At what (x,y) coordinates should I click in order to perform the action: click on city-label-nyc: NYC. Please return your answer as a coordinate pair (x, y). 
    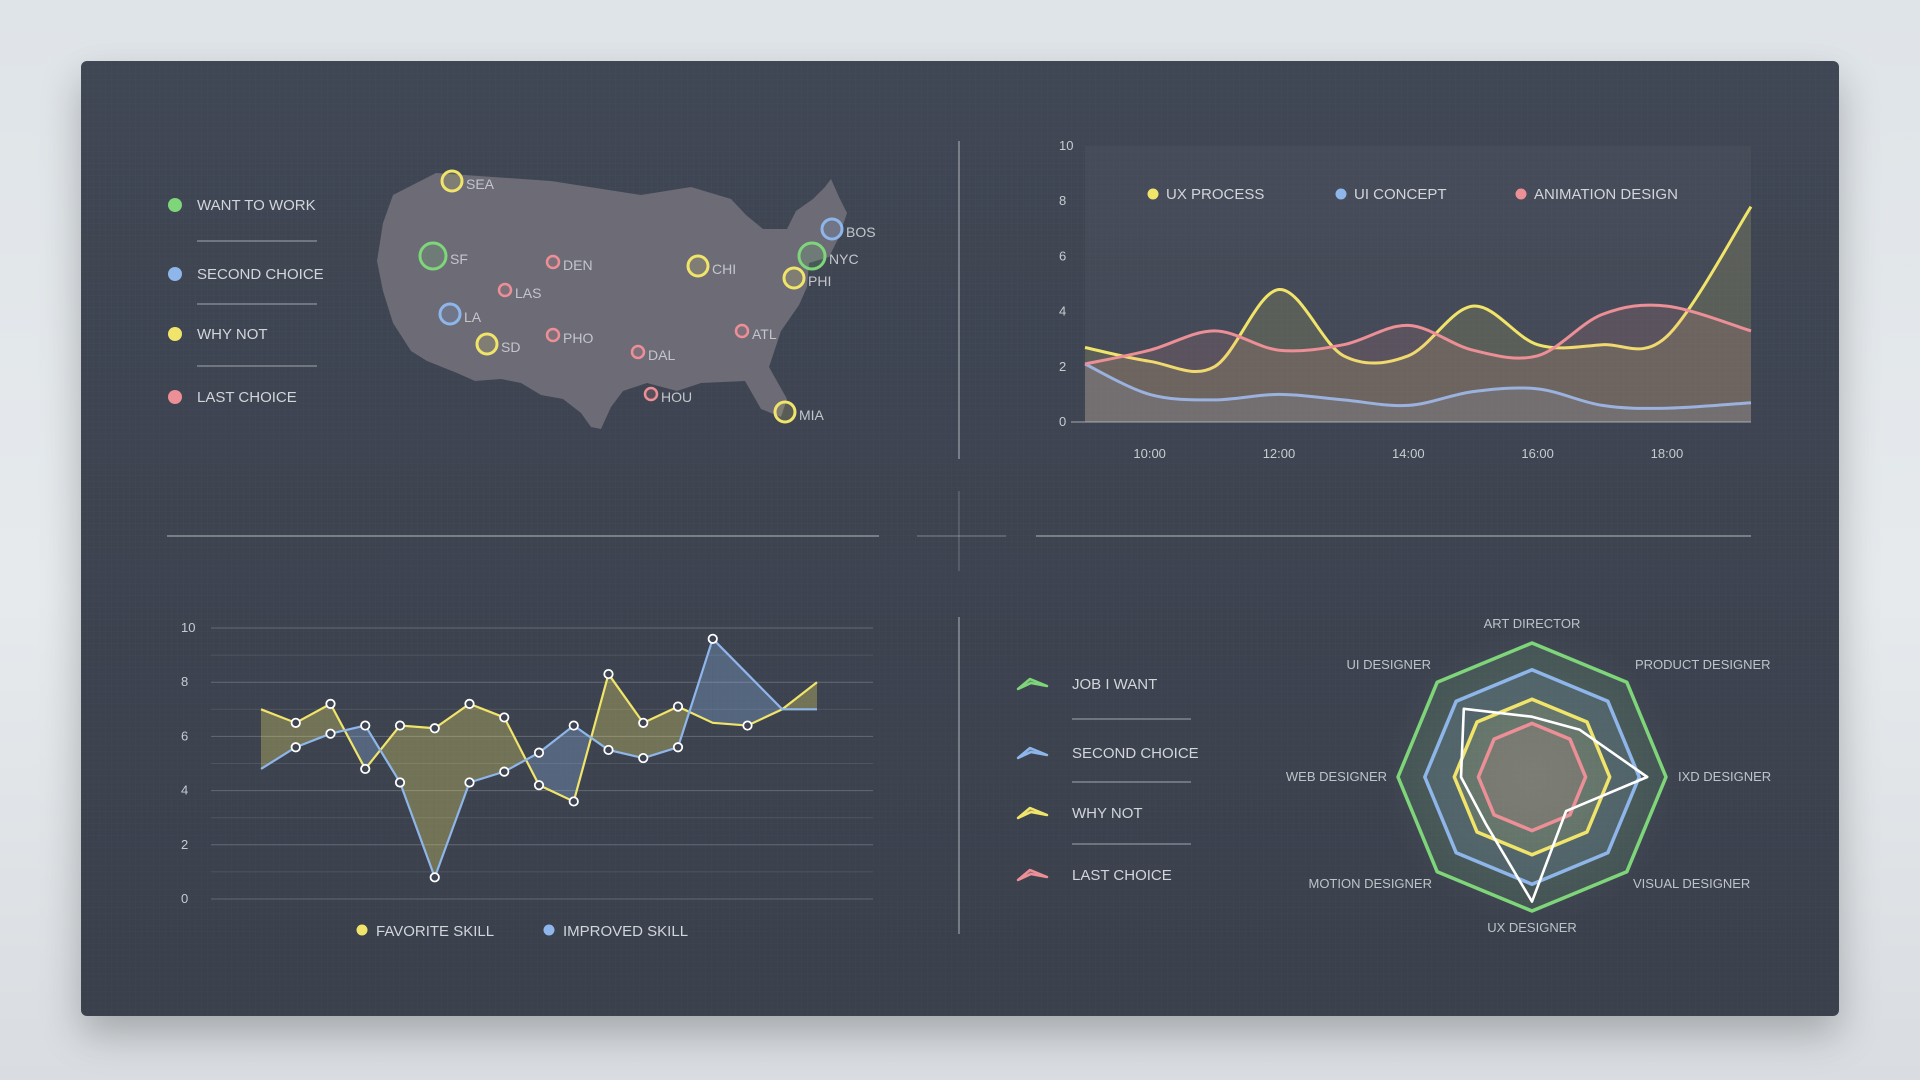
    Looking at the image, I should click on (844, 259).